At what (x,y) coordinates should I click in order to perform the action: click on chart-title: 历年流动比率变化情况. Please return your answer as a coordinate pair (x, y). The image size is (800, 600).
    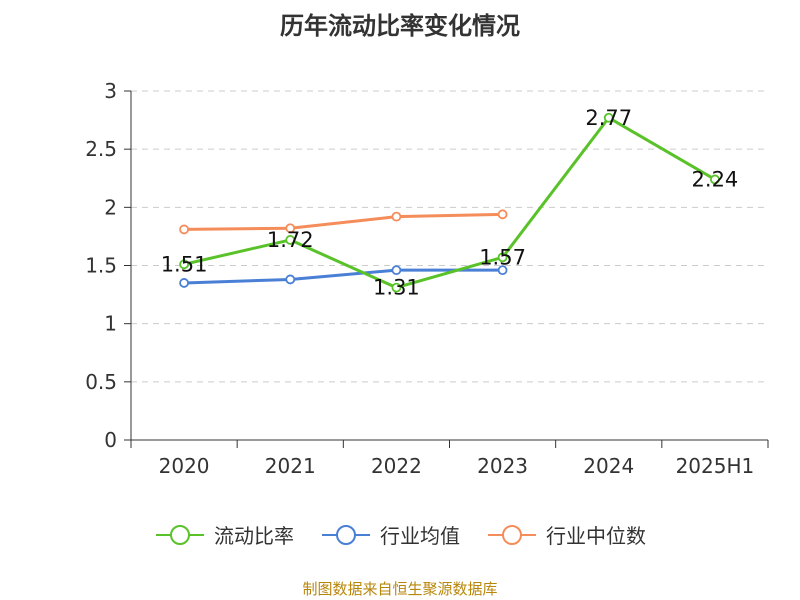
    Looking at the image, I should click on (400, 26).